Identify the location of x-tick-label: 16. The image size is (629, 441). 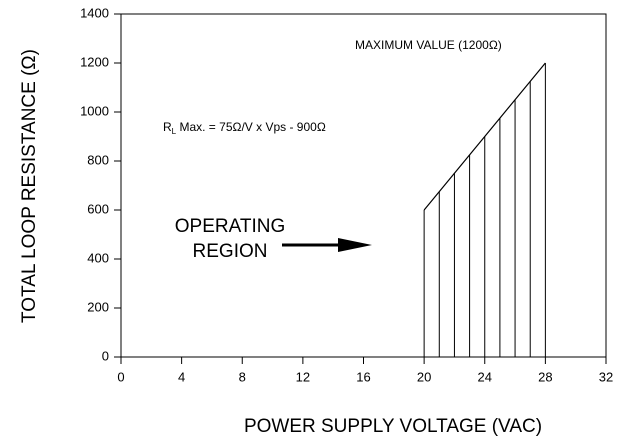
(363, 376).